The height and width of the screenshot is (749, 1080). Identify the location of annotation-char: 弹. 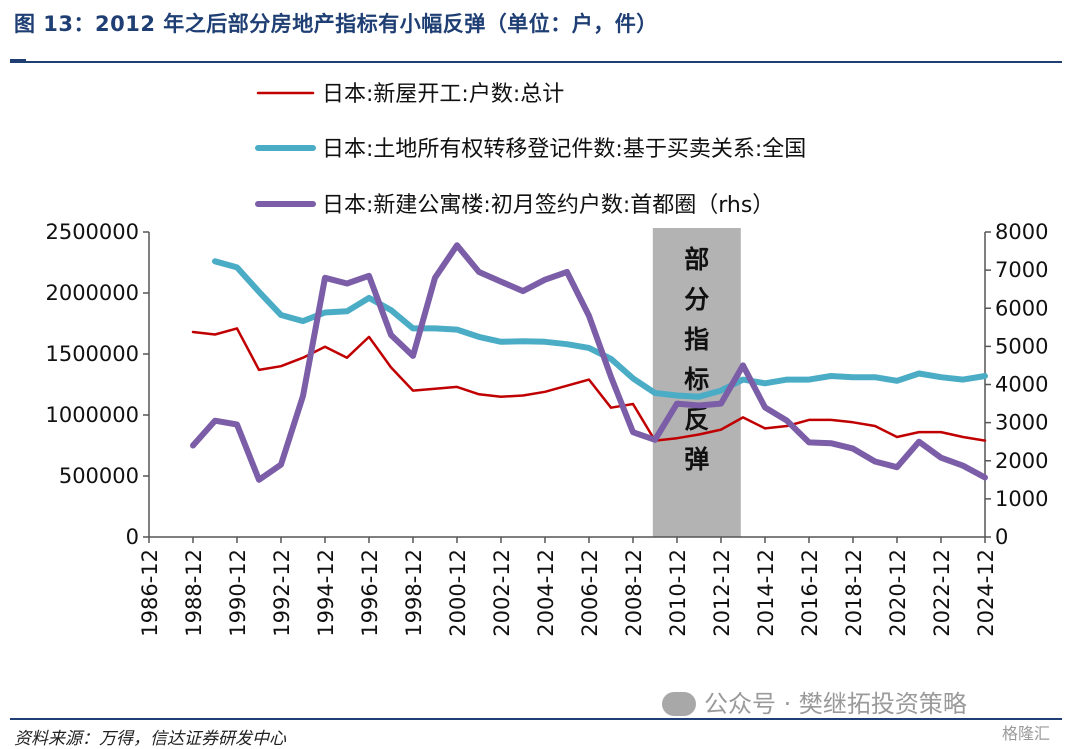
(696, 459).